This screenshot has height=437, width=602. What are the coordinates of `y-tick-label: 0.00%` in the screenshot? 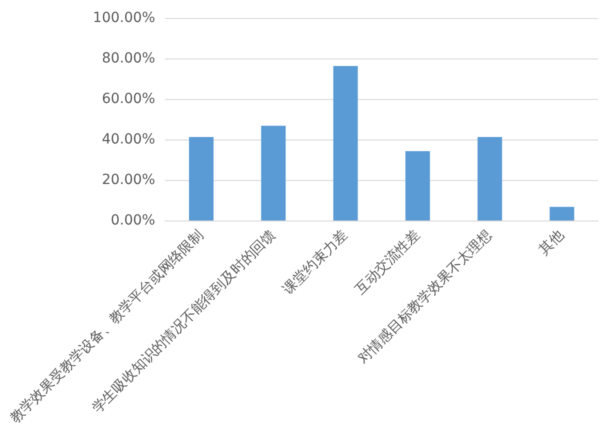 It's located at (133, 220).